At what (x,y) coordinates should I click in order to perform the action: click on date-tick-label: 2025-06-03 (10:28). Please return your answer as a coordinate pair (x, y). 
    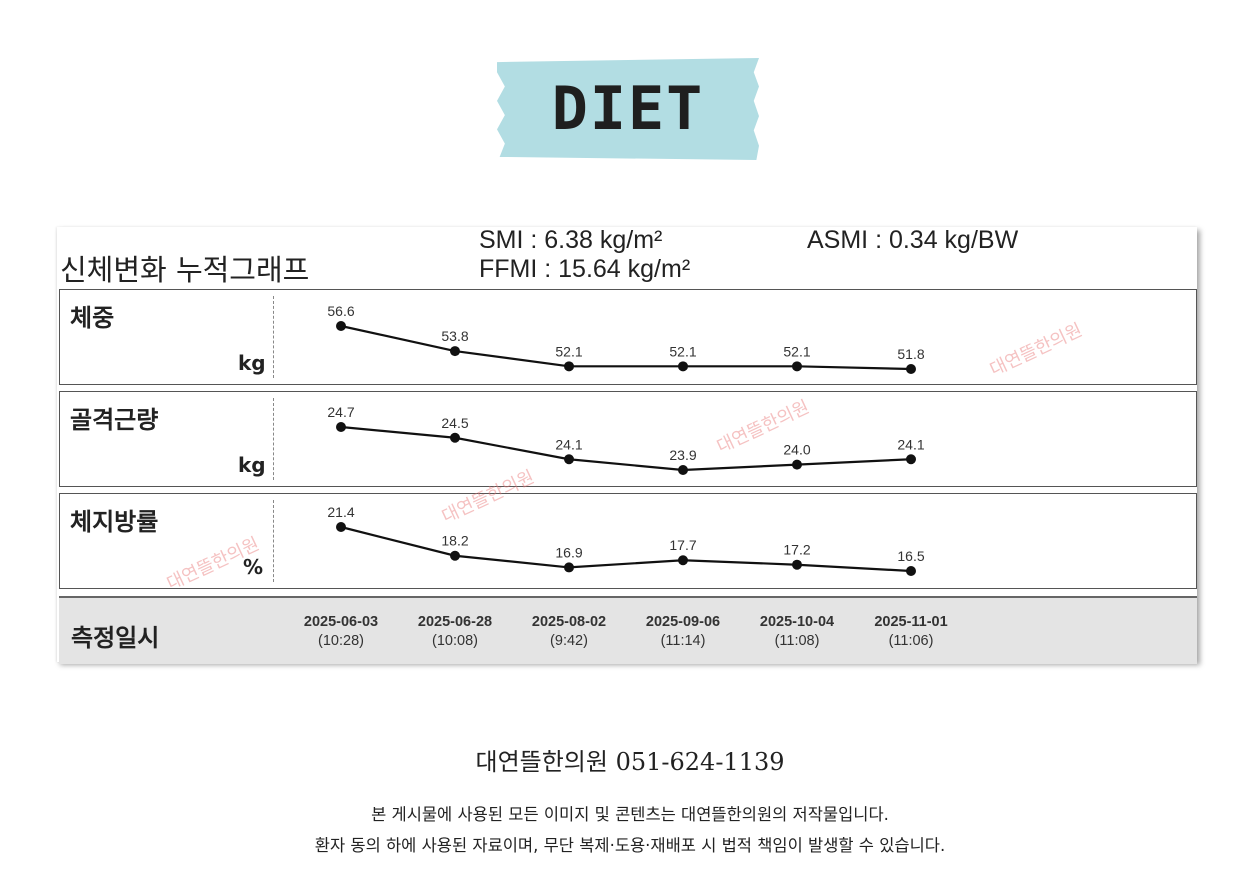
    Looking at the image, I should click on (341, 631).